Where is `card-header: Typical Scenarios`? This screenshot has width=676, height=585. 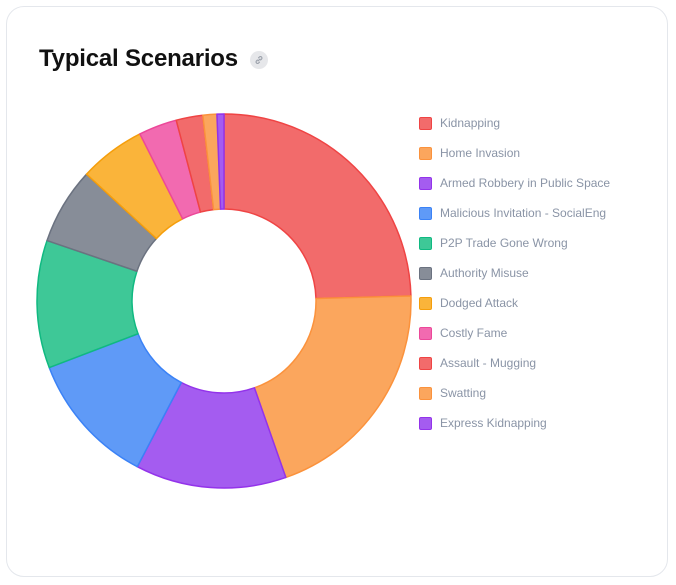 card-header: Typical Scenarios is located at coordinates (153, 59).